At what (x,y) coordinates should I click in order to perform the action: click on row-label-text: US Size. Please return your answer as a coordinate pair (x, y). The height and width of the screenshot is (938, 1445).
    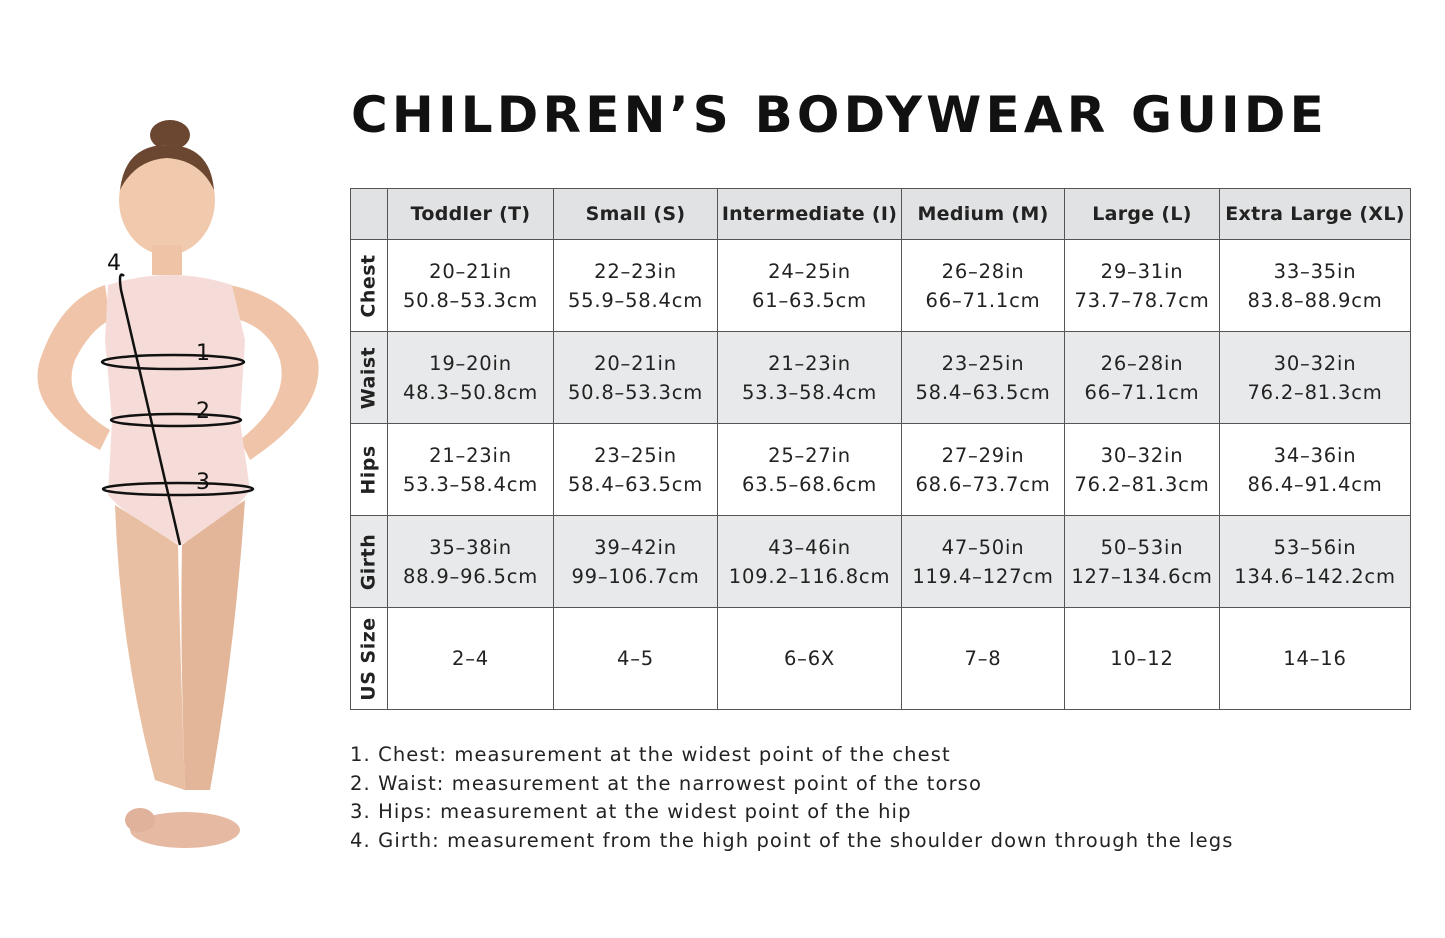
    Looking at the image, I should click on (368, 658).